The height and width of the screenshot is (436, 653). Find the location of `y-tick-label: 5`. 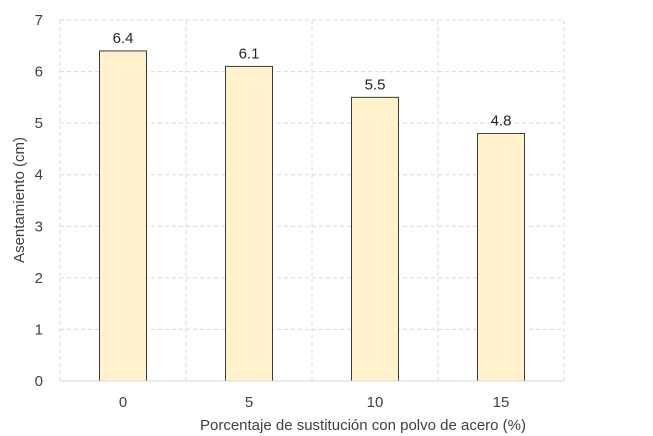

y-tick-label: 5 is located at coordinates (39, 123).